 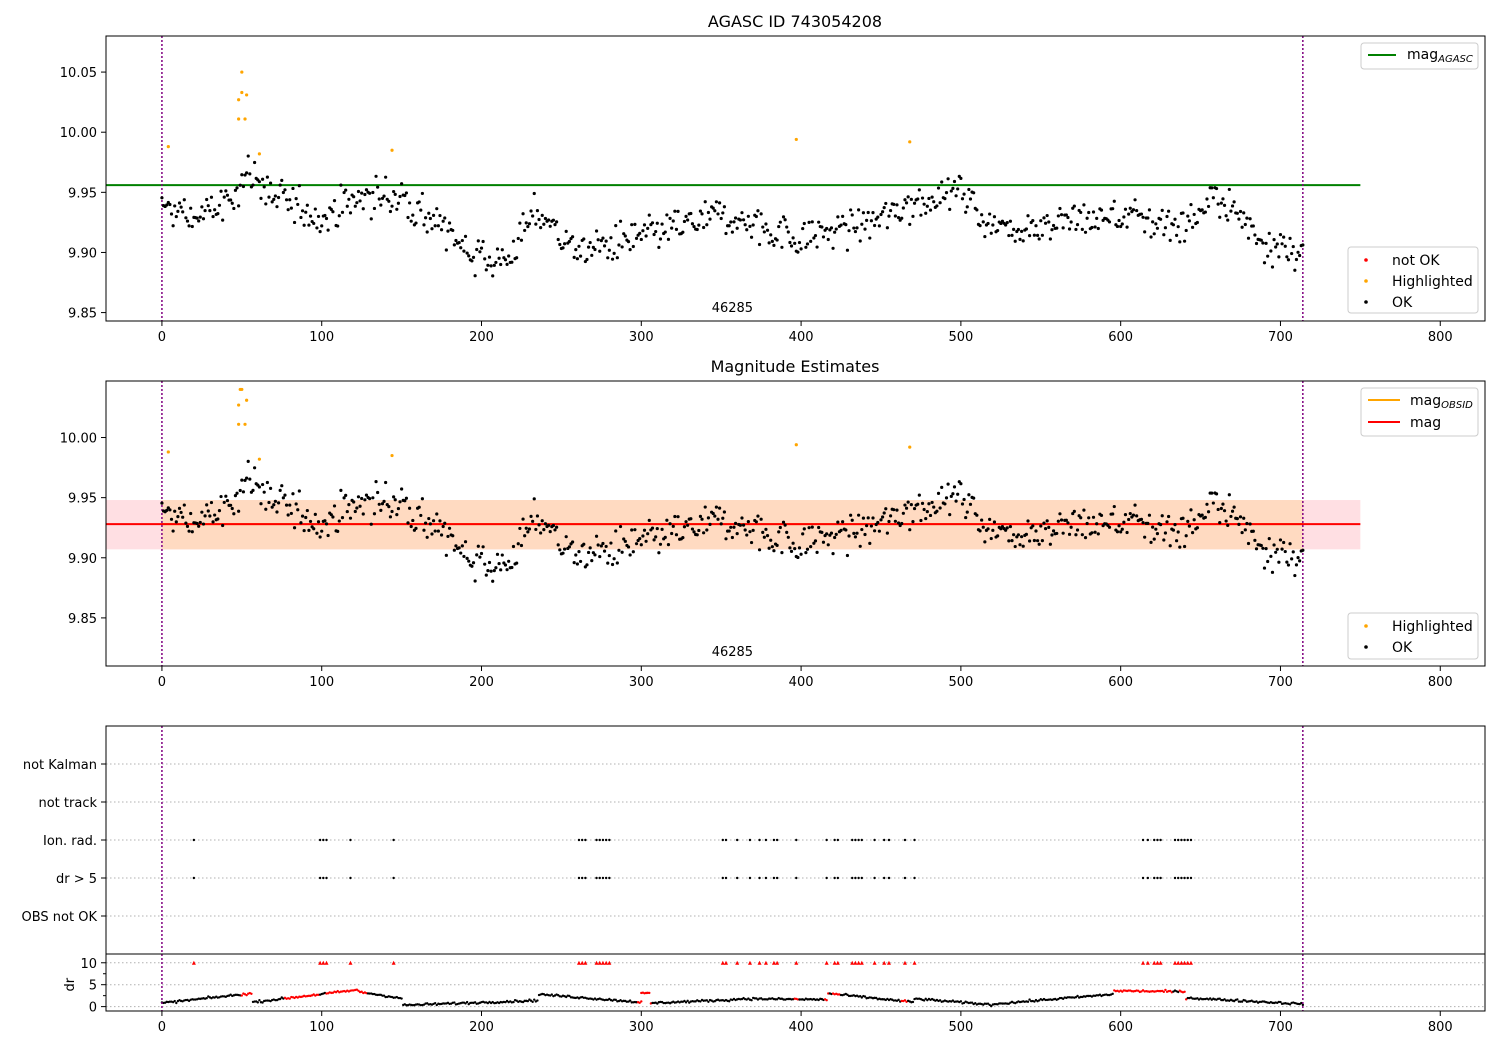 What do you see at coordinates (251, 993) in the screenshot?
I see `dr-point-not-ok` at bounding box center [251, 993].